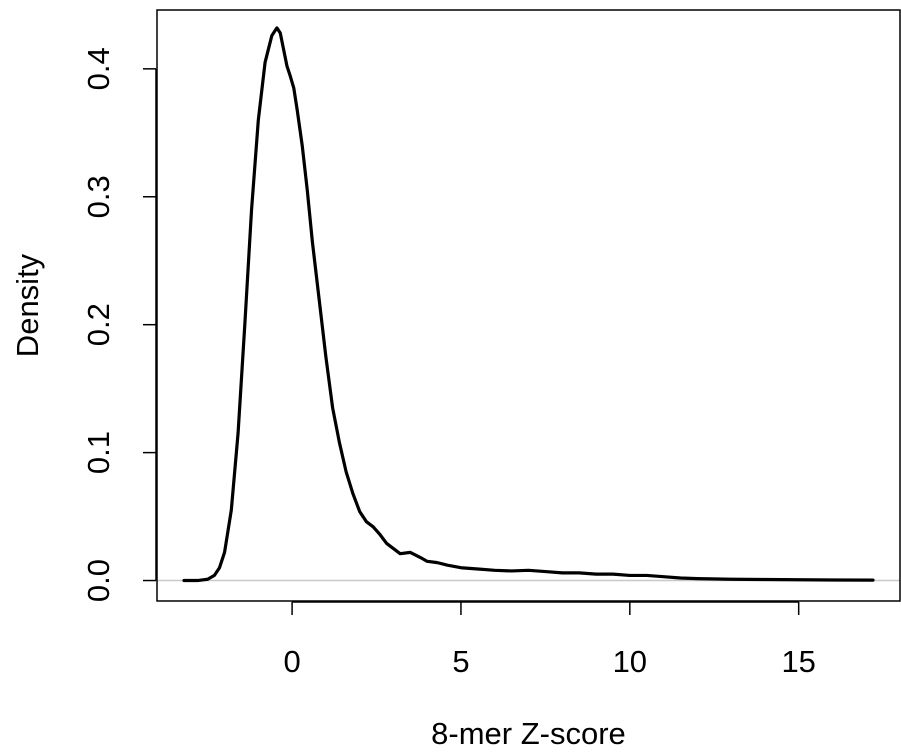 This screenshot has width=901, height=753. I want to click on x-axis: 0 5 10 15, so click(549, 640).